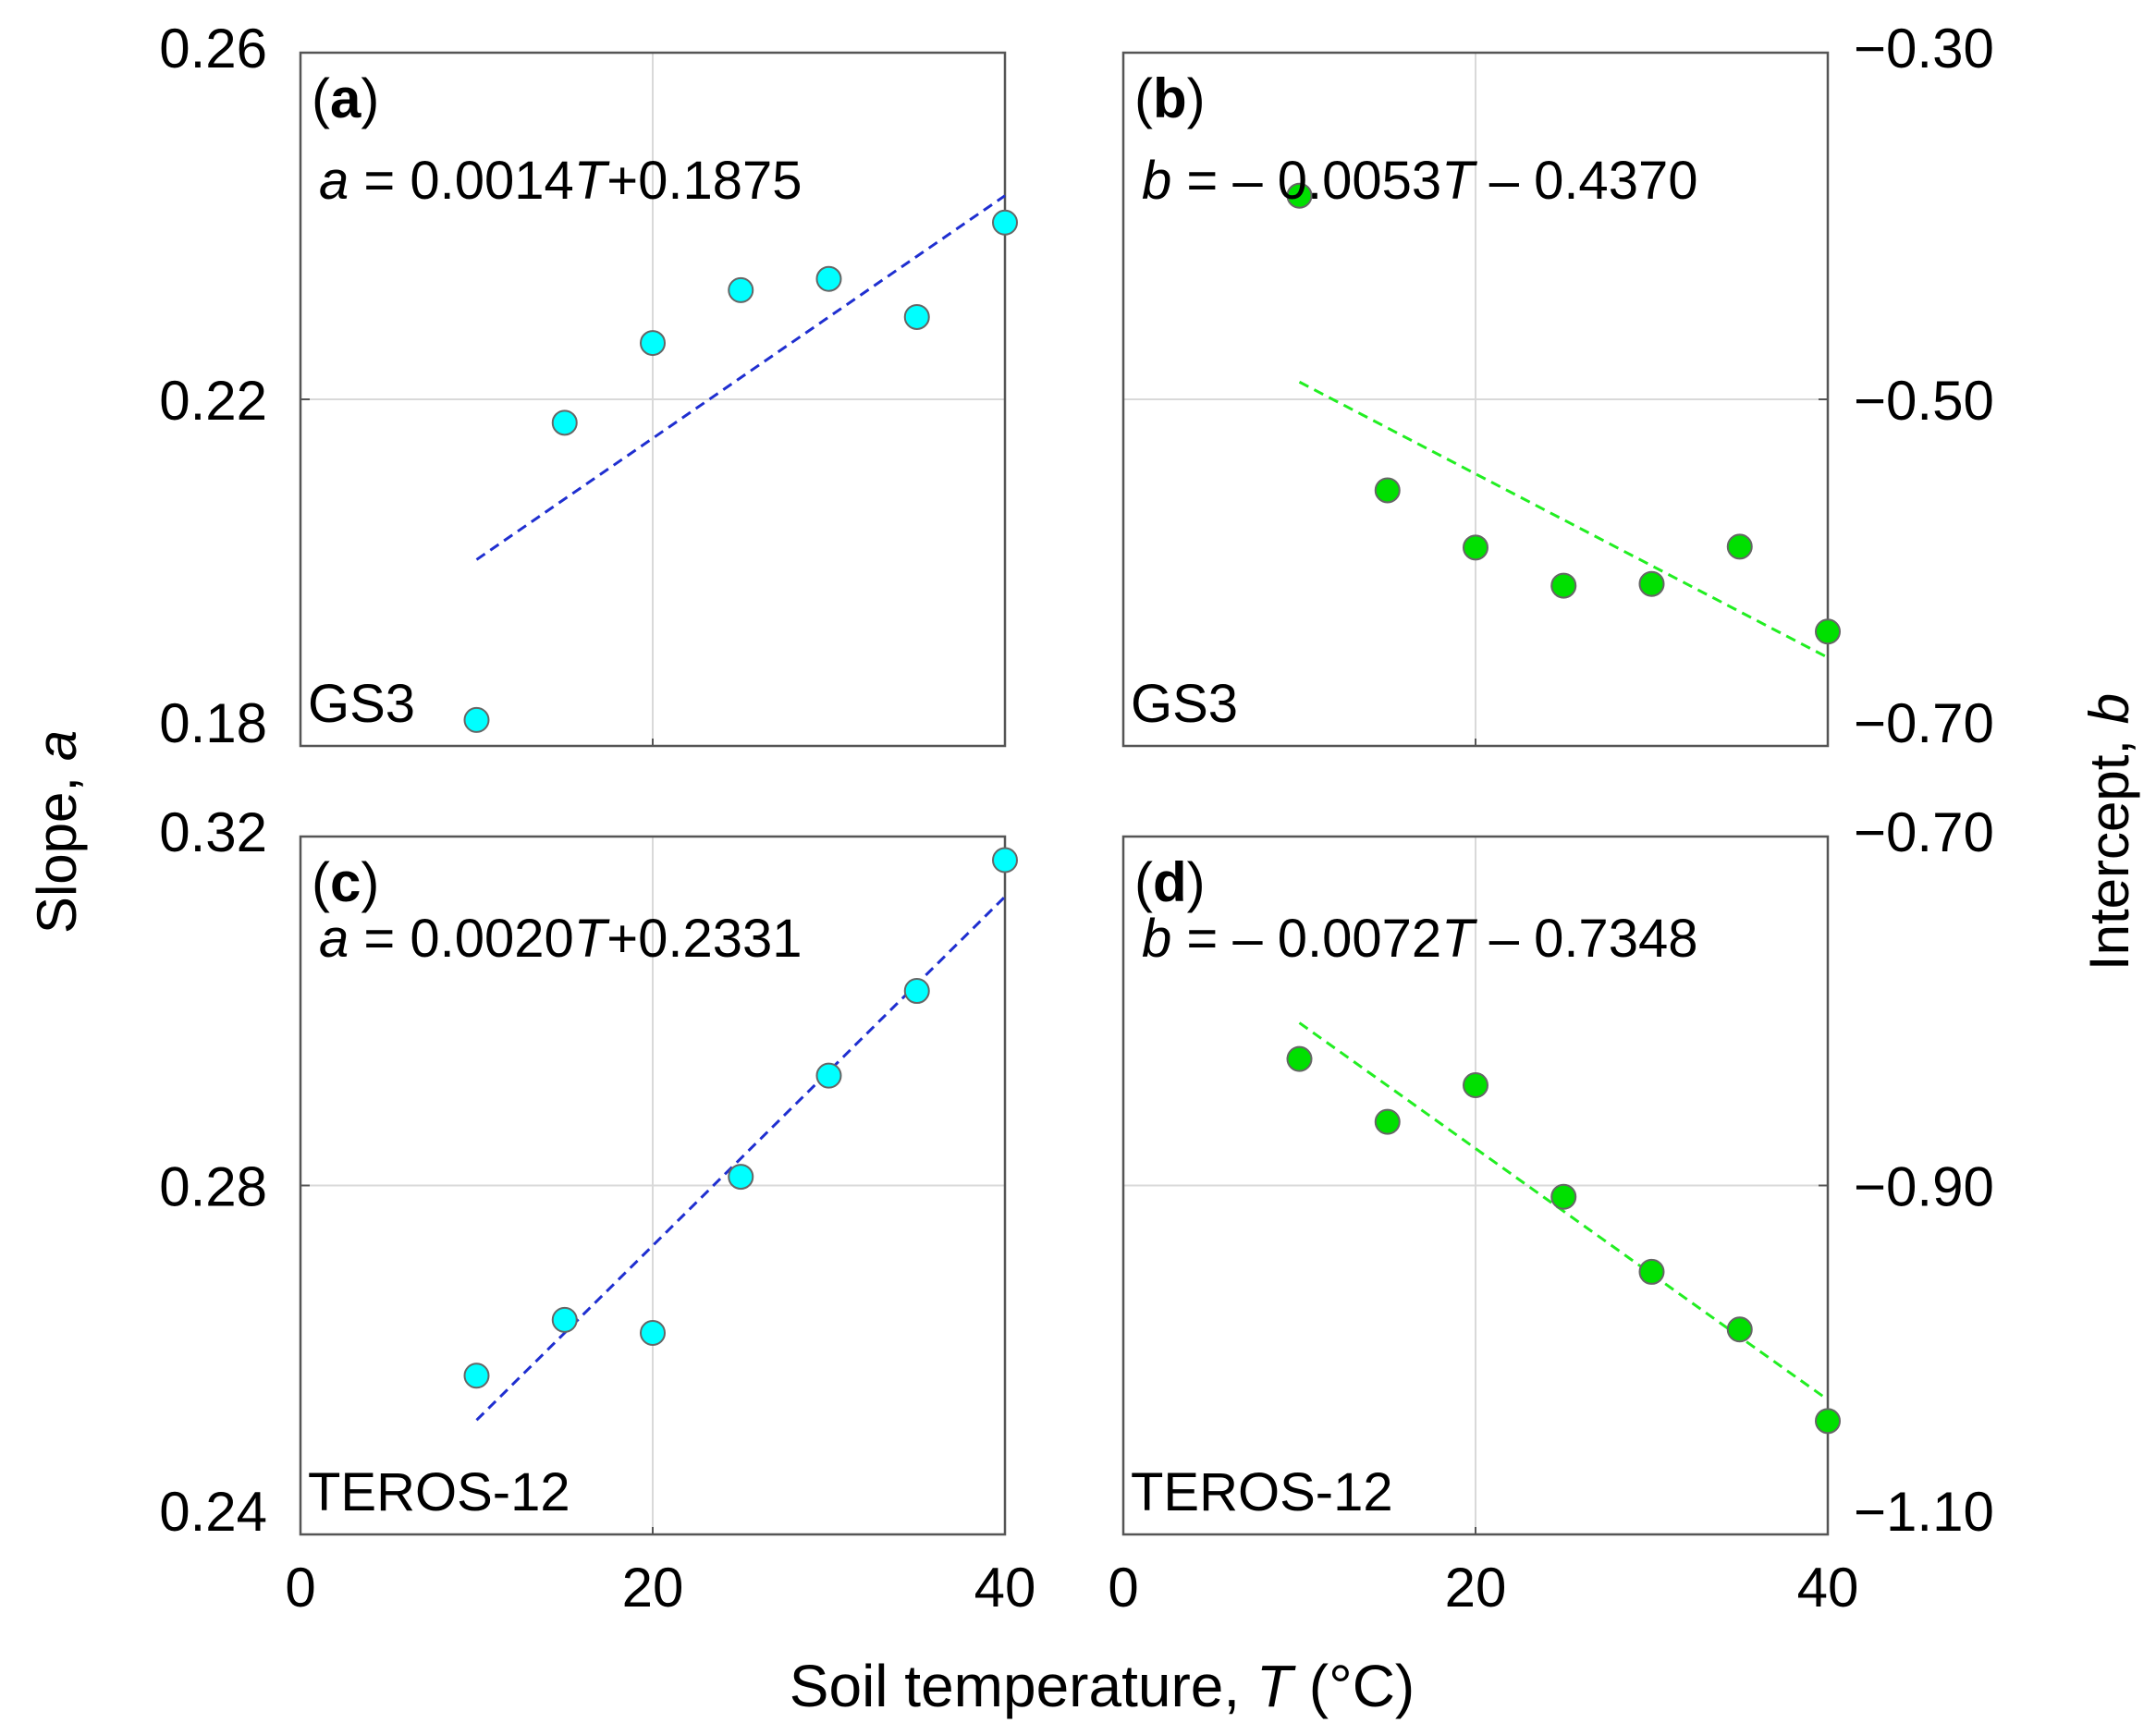  Describe the element at coordinates (213, 1512) in the screenshot. I see `y-tick-label: 0.24` at that location.